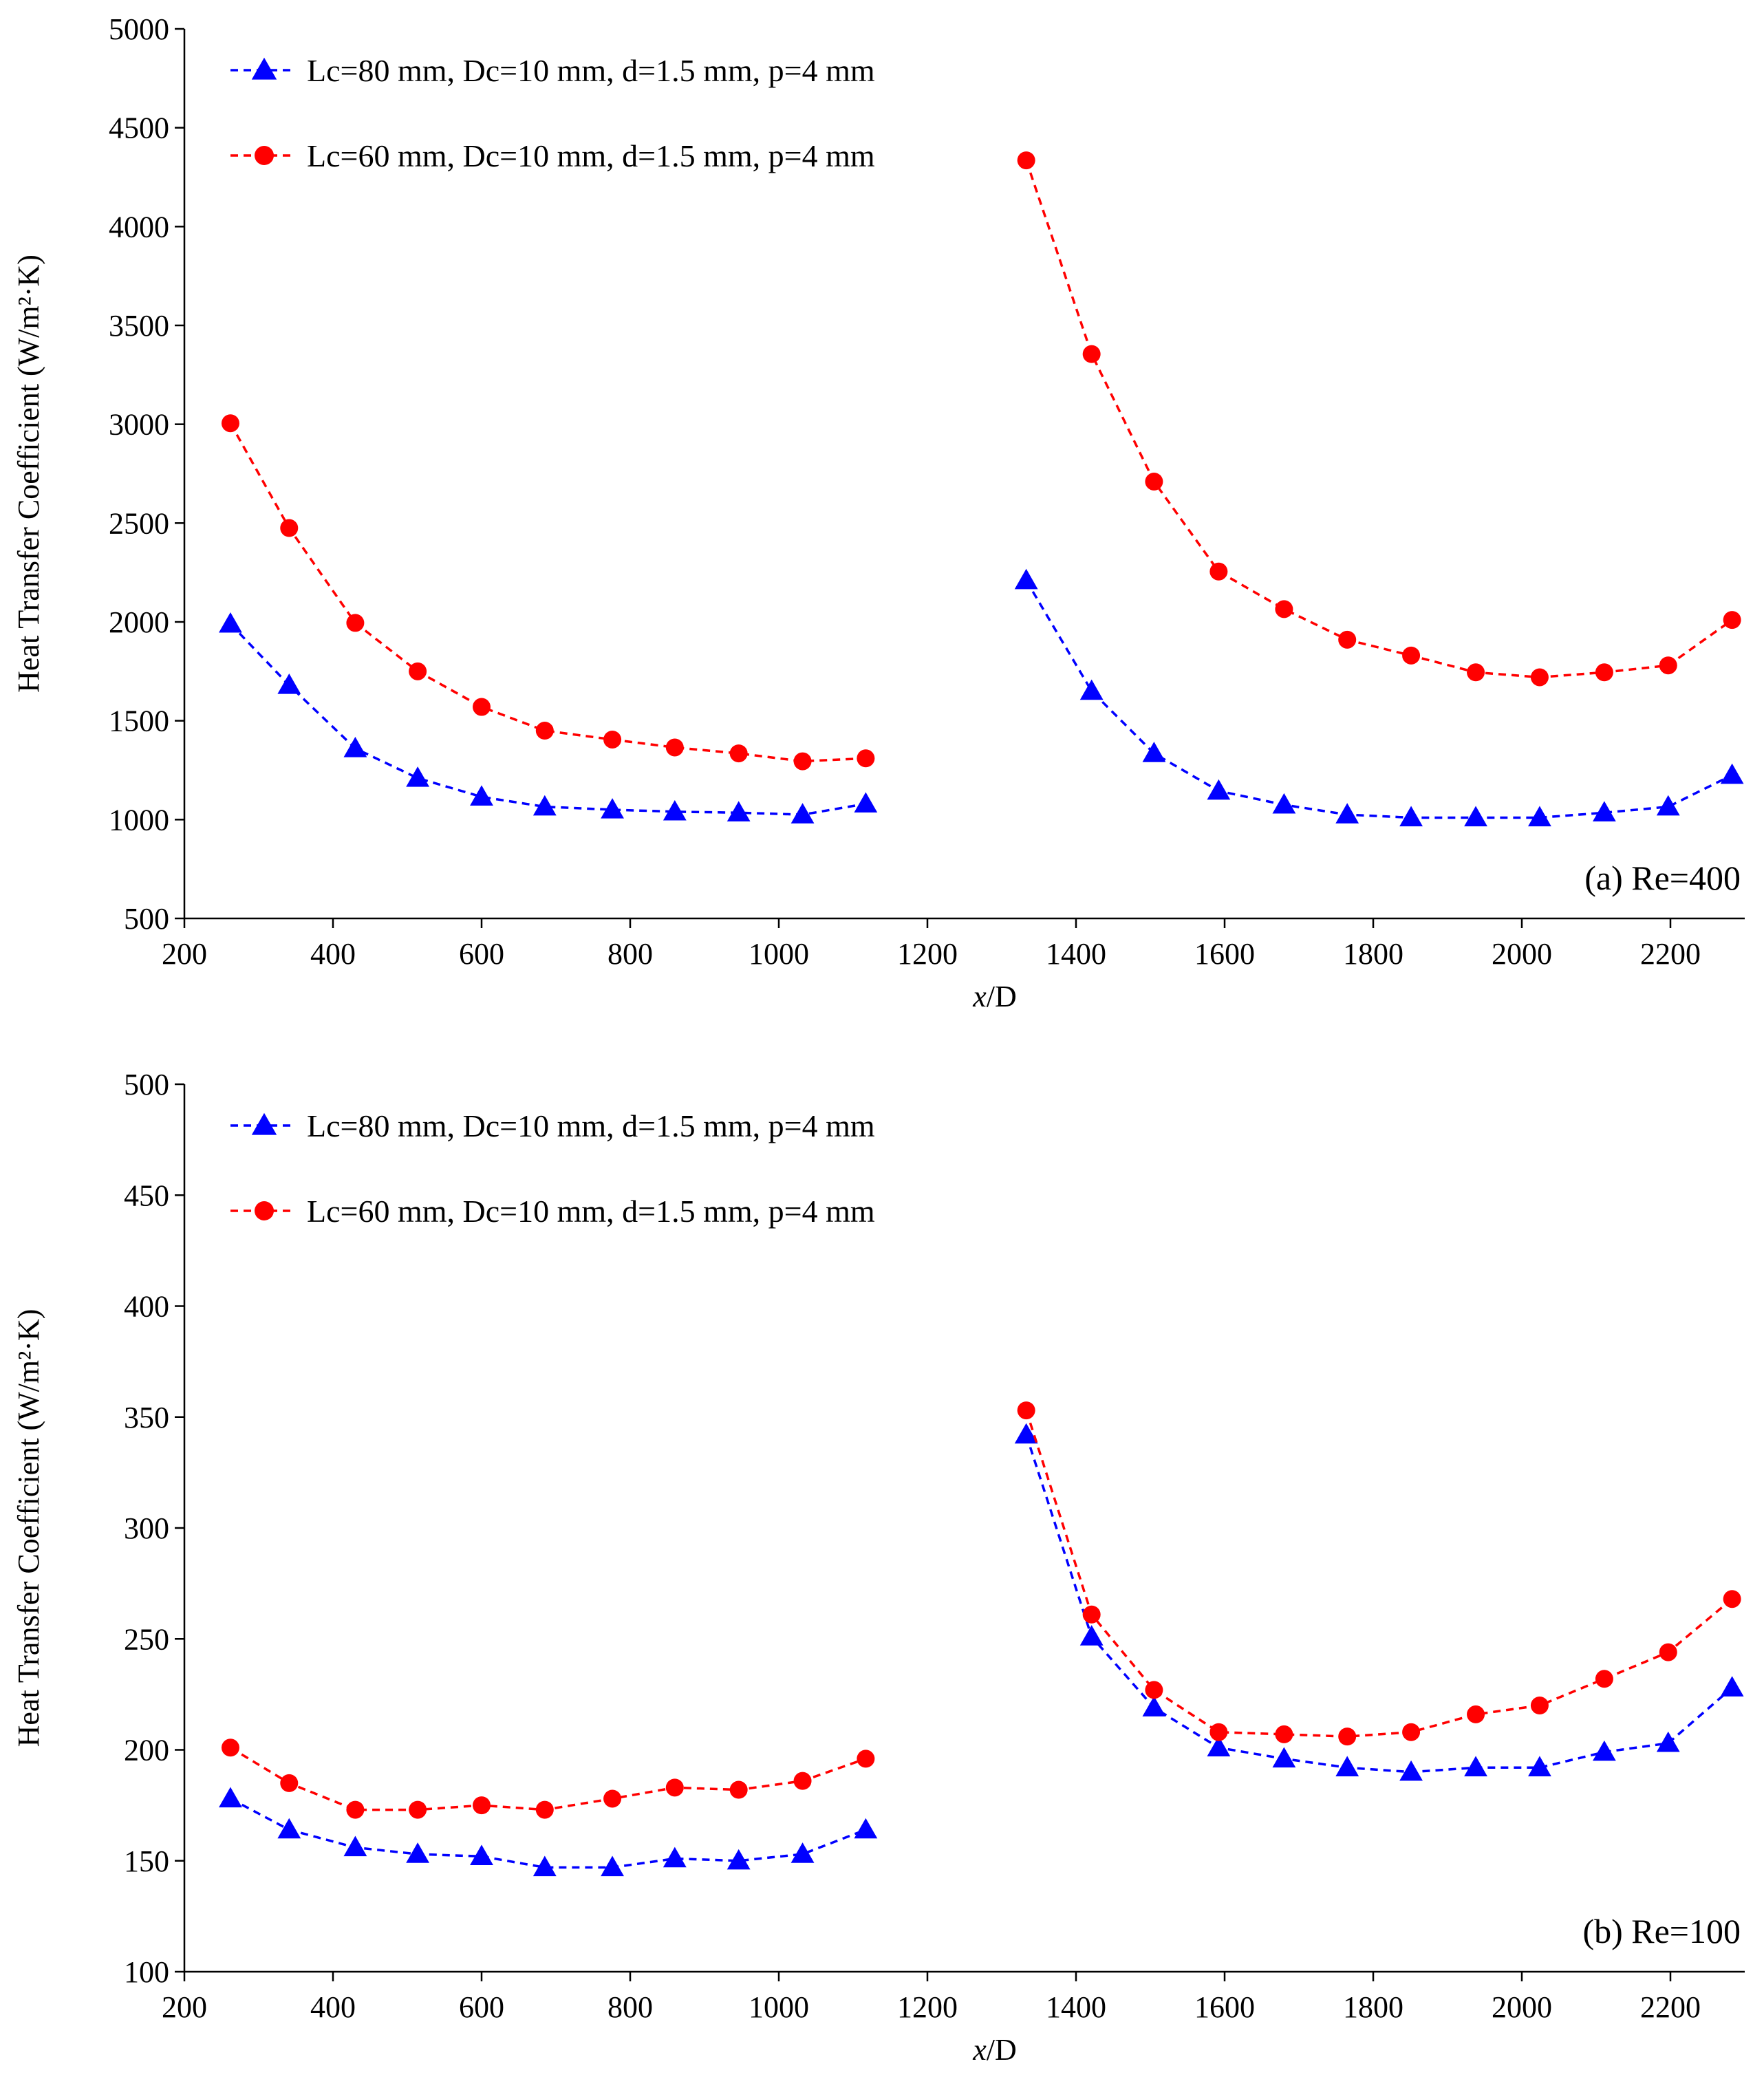 This screenshot has height=2099, width=1764. Describe the element at coordinates (995, 2050) in the screenshot. I see `x-axis-title: x/D` at that location.